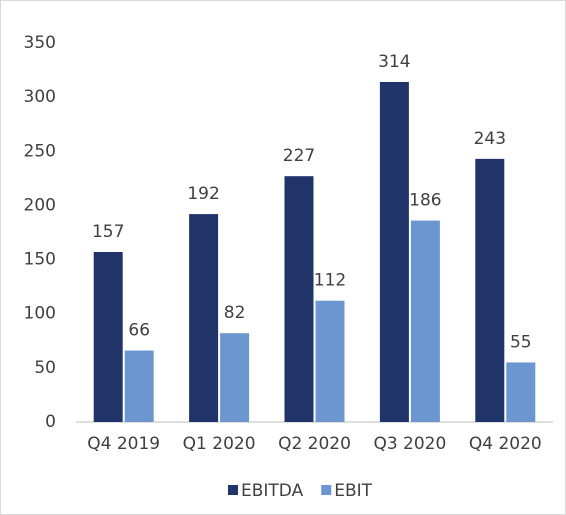 This screenshot has width=566, height=515. Describe the element at coordinates (203, 194) in the screenshot. I see `data-label: 192` at that location.